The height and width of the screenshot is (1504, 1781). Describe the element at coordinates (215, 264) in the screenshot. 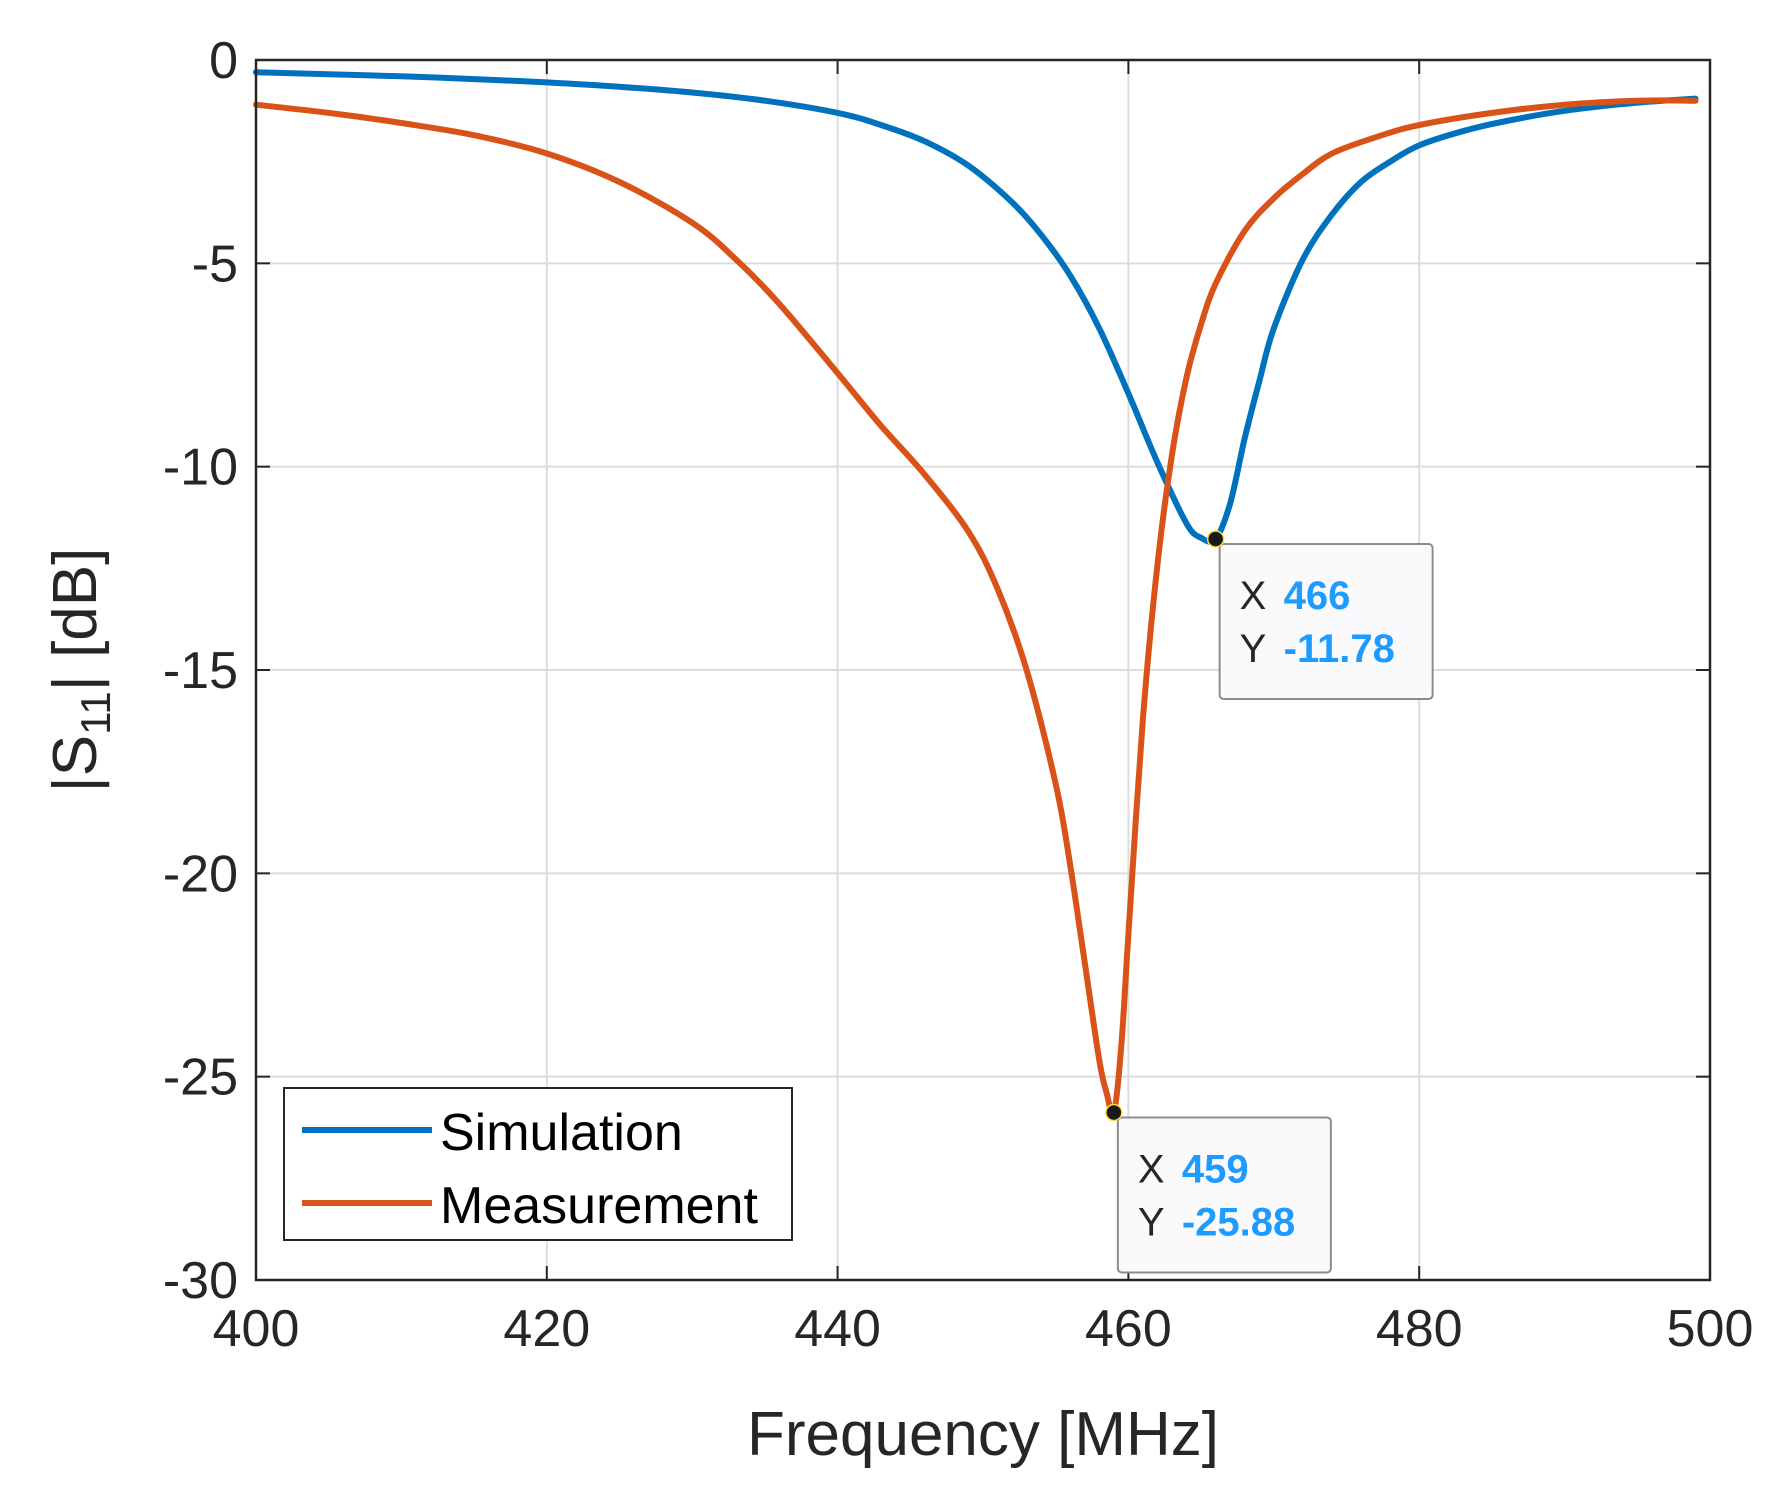

I see `y-tick-label: -5` at that location.